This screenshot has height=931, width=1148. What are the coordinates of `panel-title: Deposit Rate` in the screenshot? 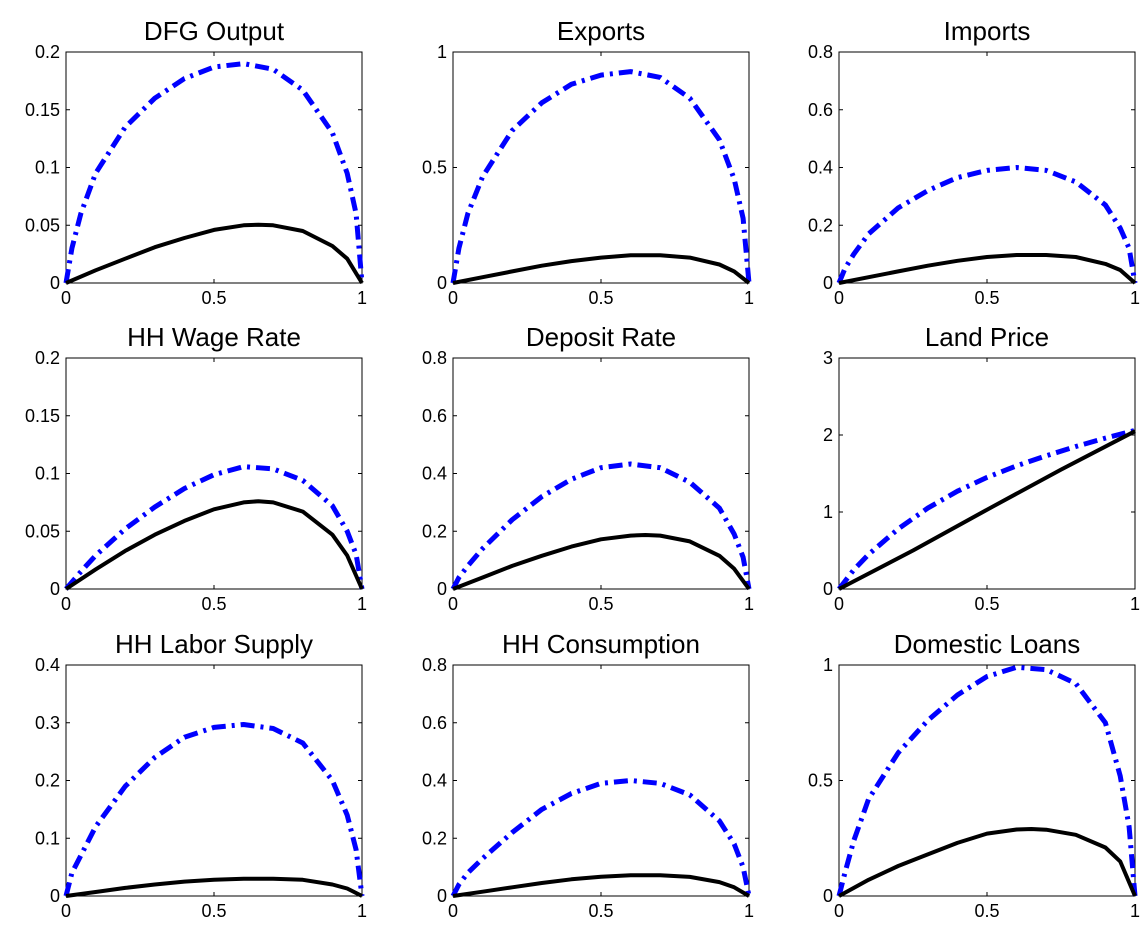 It's located at (601, 337).